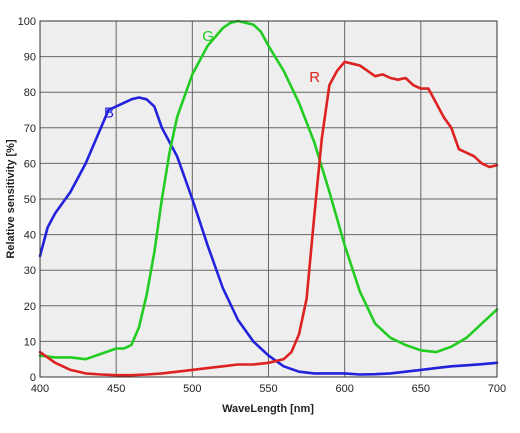  Describe the element at coordinates (33, 378) in the screenshot. I see `y-tick-label: 0` at that location.